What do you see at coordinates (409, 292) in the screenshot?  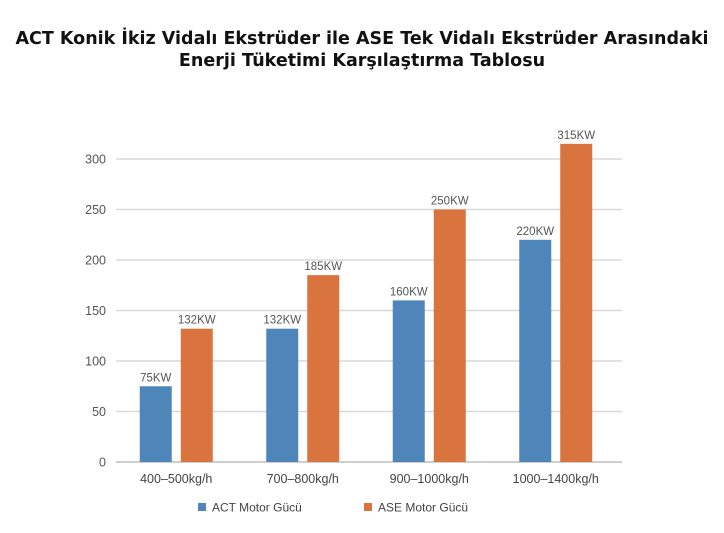 I see `data-label: 160KW` at bounding box center [409, 292].